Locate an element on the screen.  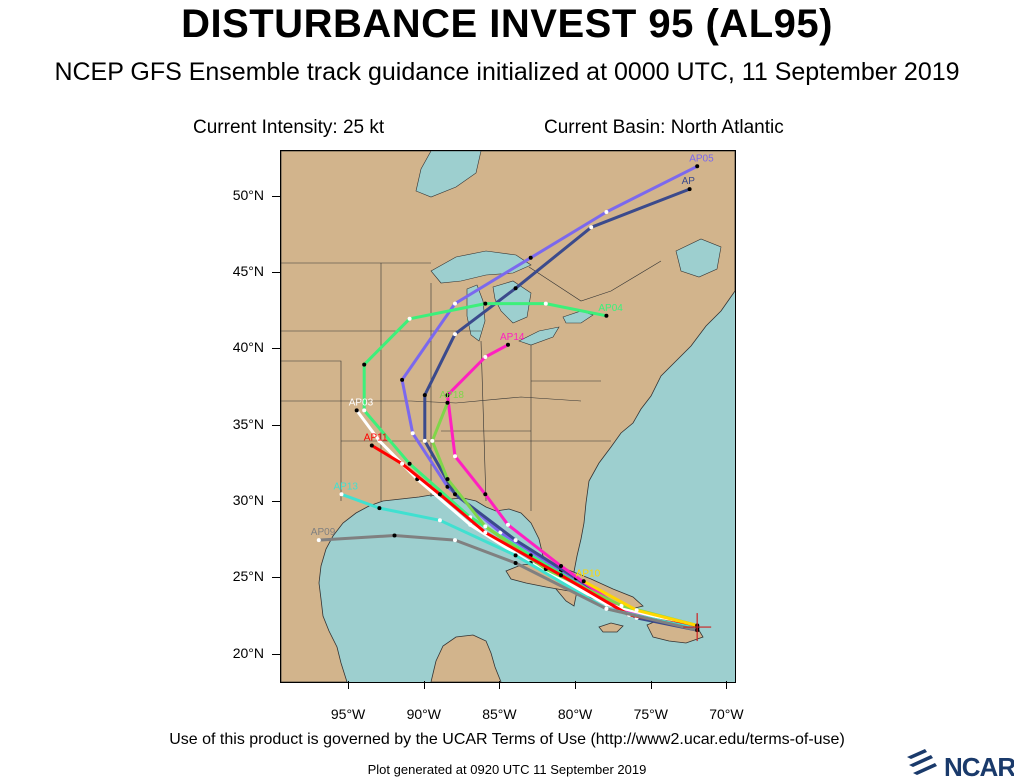
current-basin: Current Basin: North Atlantic is located at coordinates (664, 127).